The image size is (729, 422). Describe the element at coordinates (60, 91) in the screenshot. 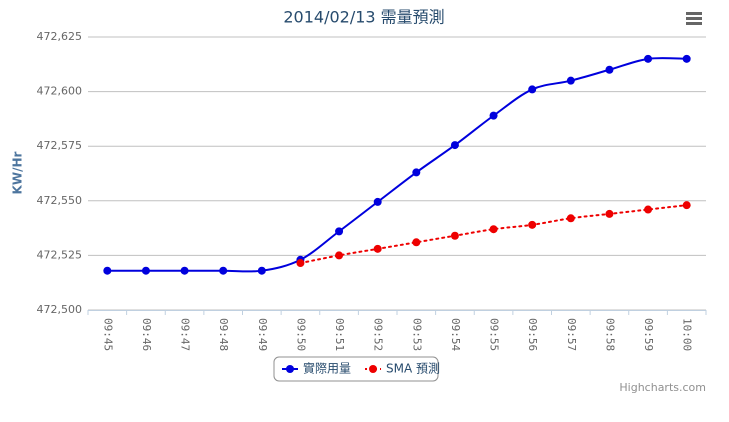

I see `y-tick-label: 472,600` at that location.